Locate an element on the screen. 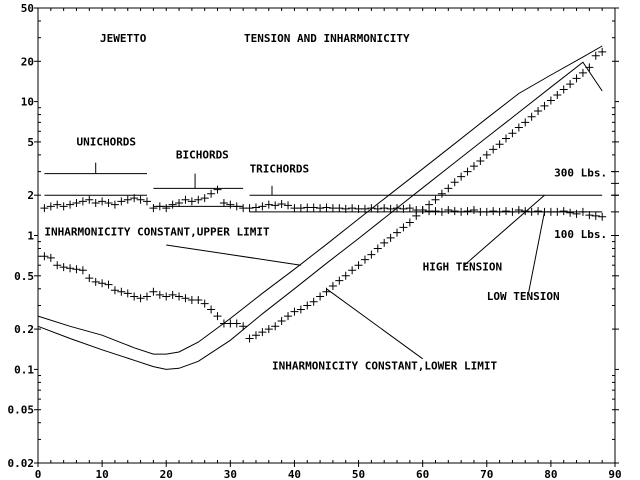  y-tick-label: 0.05 is located at coordinates (21, 410).